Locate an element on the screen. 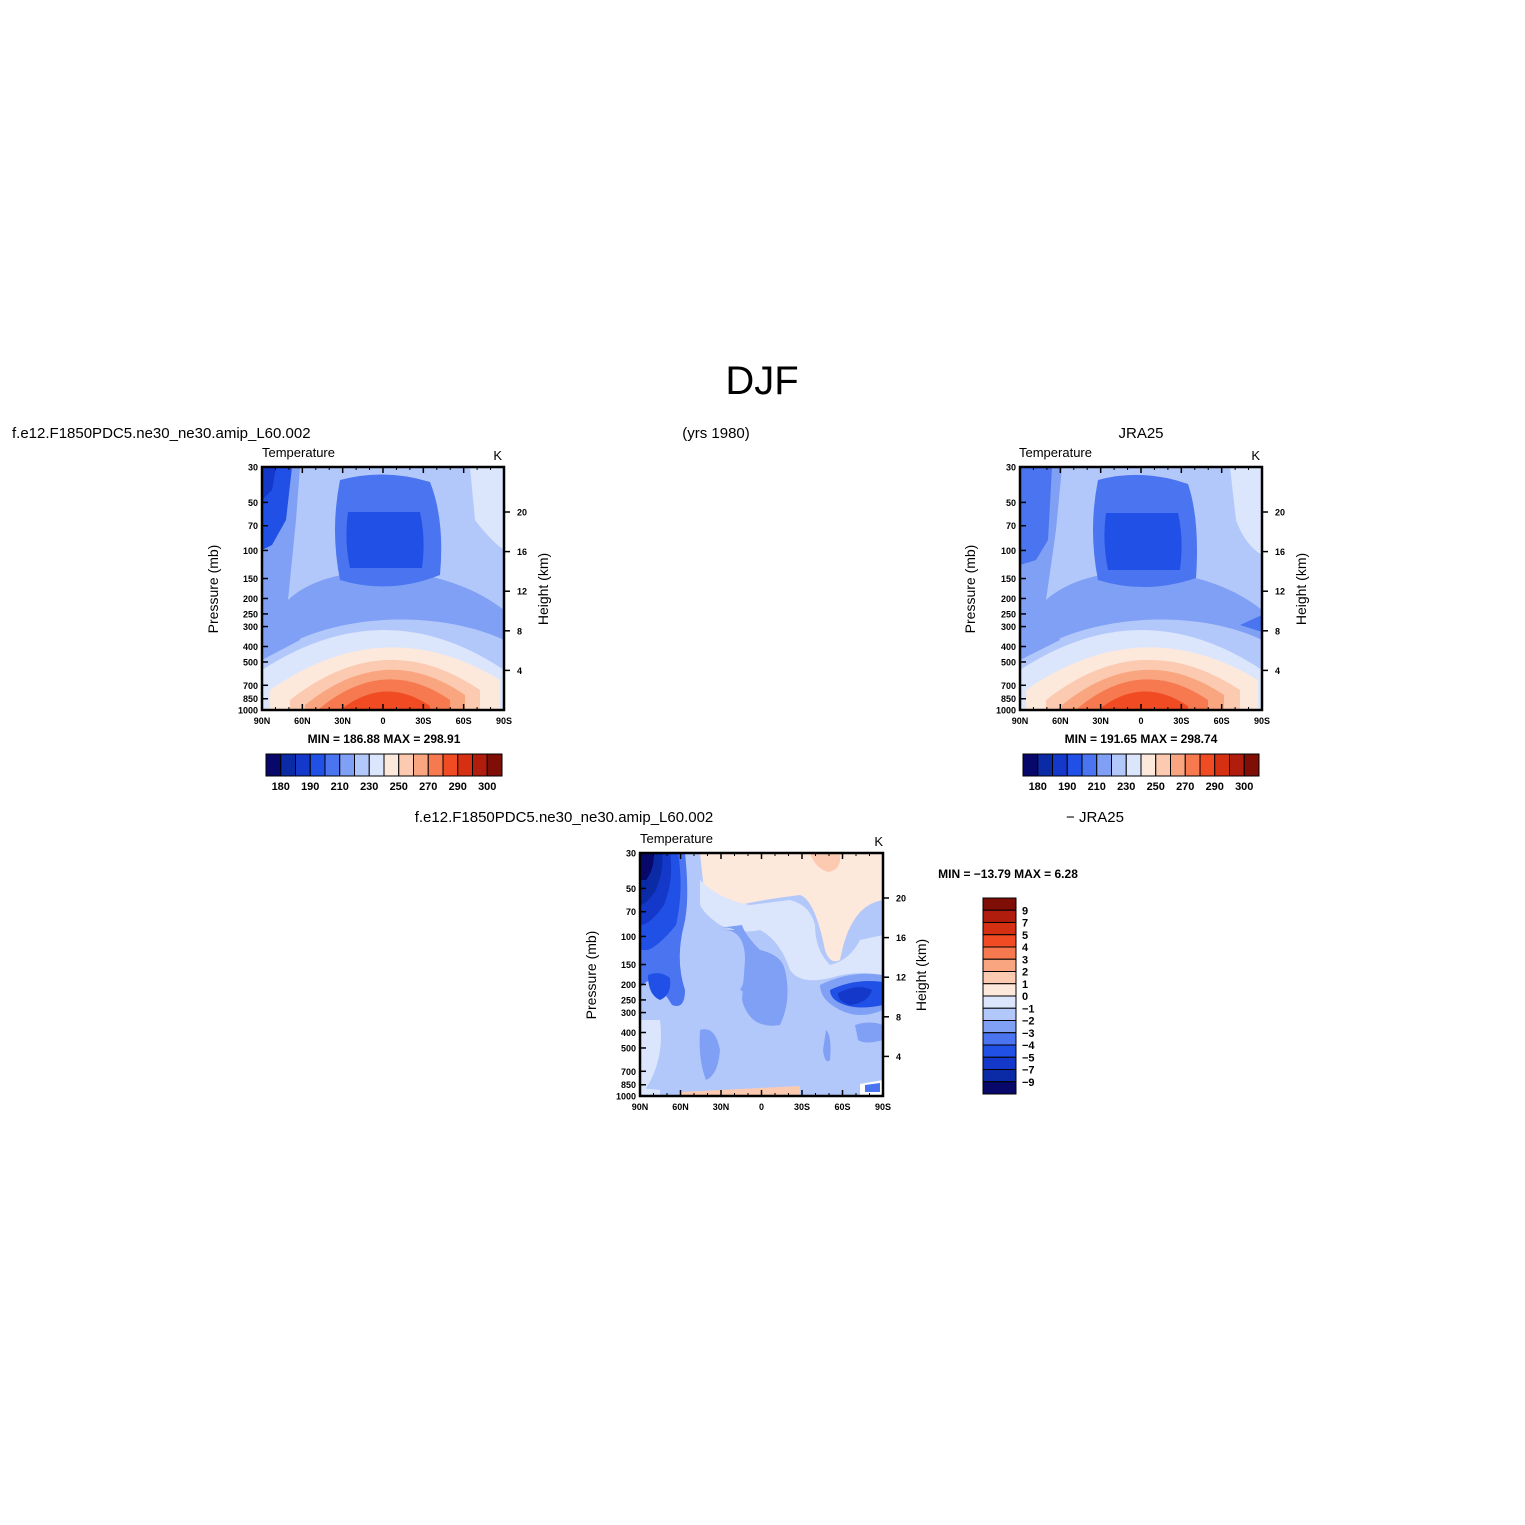  panel-units: K is located at coordinates (878, 841).